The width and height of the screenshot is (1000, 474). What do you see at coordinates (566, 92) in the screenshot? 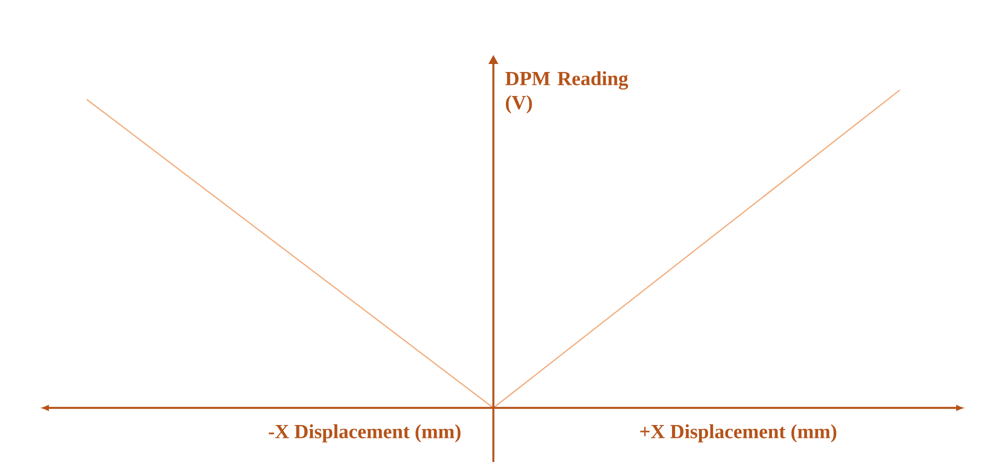
I see `y-axis-title: DPM Reading (V)` at bounding box center [566, 92].